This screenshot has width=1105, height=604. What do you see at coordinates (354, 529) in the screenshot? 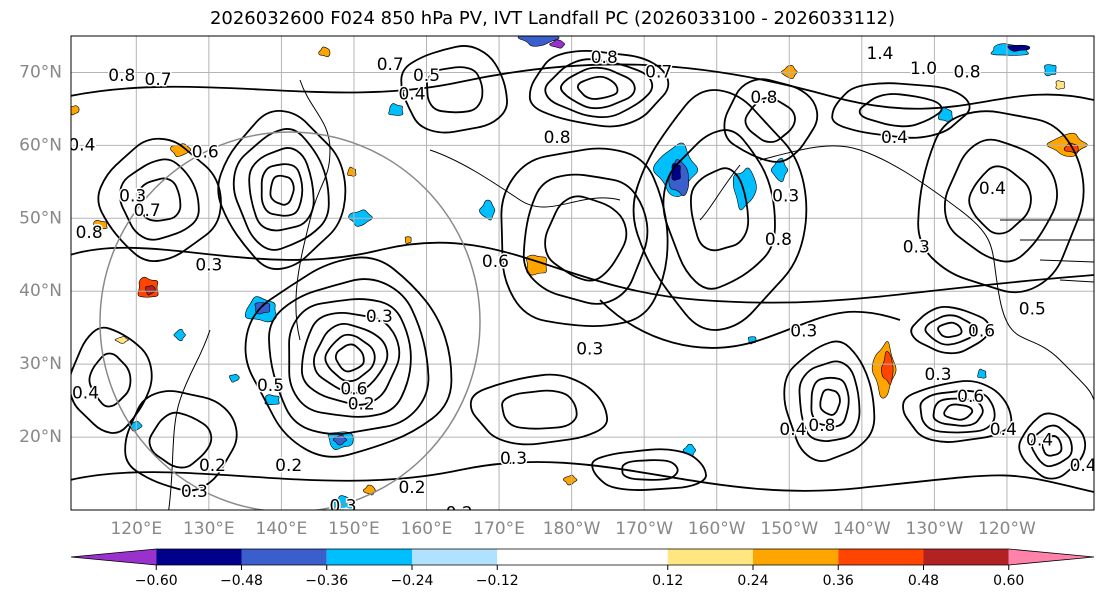
I see `lon-tick-label: 150°E` at bounding box center [354, 529].